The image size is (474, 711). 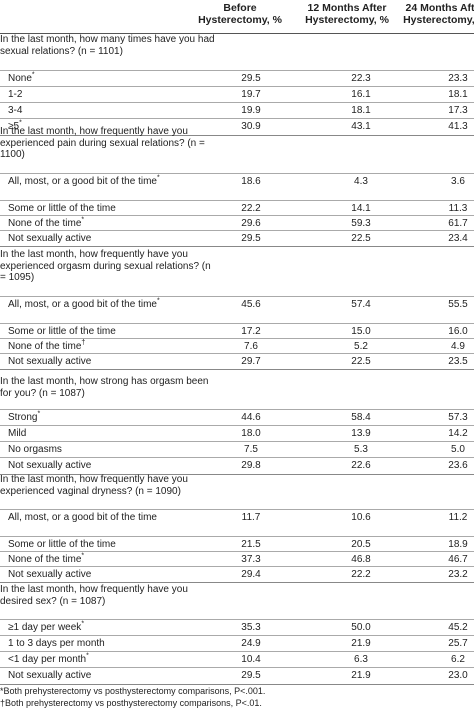 I want to click on table-row: Mild 18.0 13.9 14.2, so click(x=237, y=434).